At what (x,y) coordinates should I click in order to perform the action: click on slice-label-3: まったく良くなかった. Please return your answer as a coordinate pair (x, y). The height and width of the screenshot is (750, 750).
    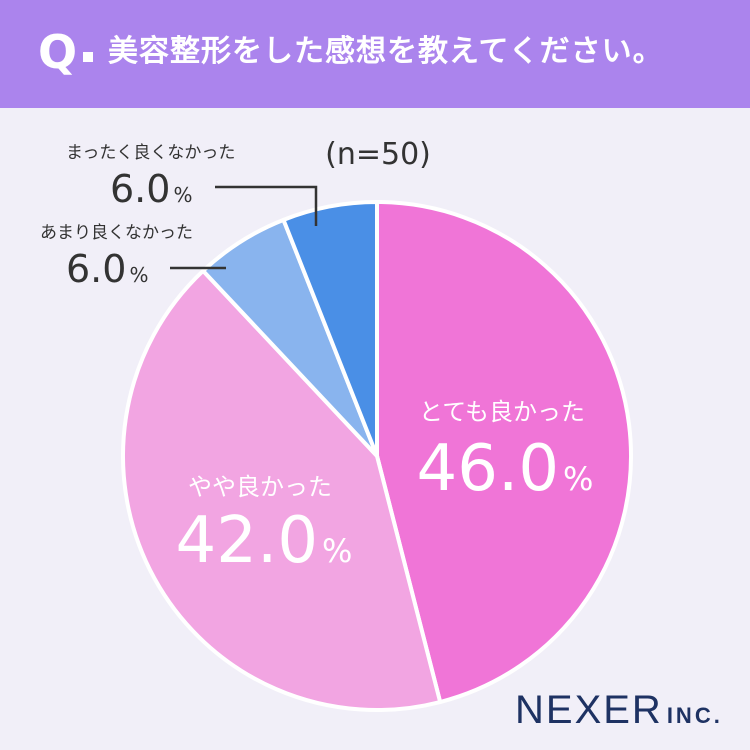
    Looking at the image, I should click on (150, 153).